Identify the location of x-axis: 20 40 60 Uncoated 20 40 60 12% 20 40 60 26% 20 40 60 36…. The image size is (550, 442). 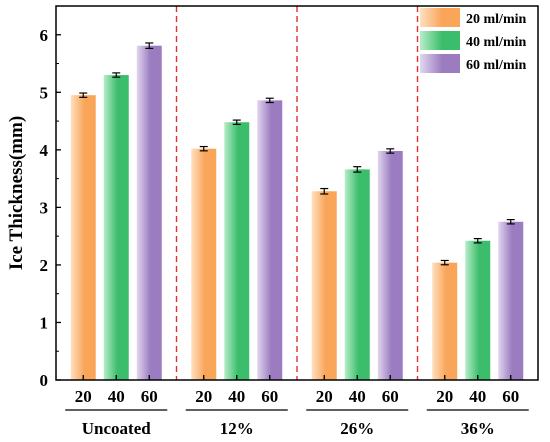
(297, 406).